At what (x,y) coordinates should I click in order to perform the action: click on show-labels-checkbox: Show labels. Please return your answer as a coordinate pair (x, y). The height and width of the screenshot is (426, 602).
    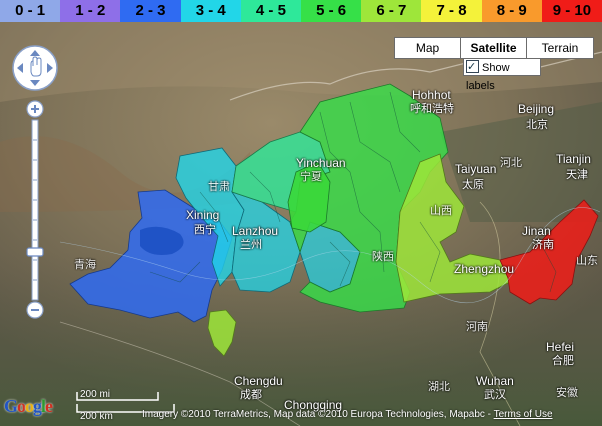
    Looking at the image, I should click on (502, 75).